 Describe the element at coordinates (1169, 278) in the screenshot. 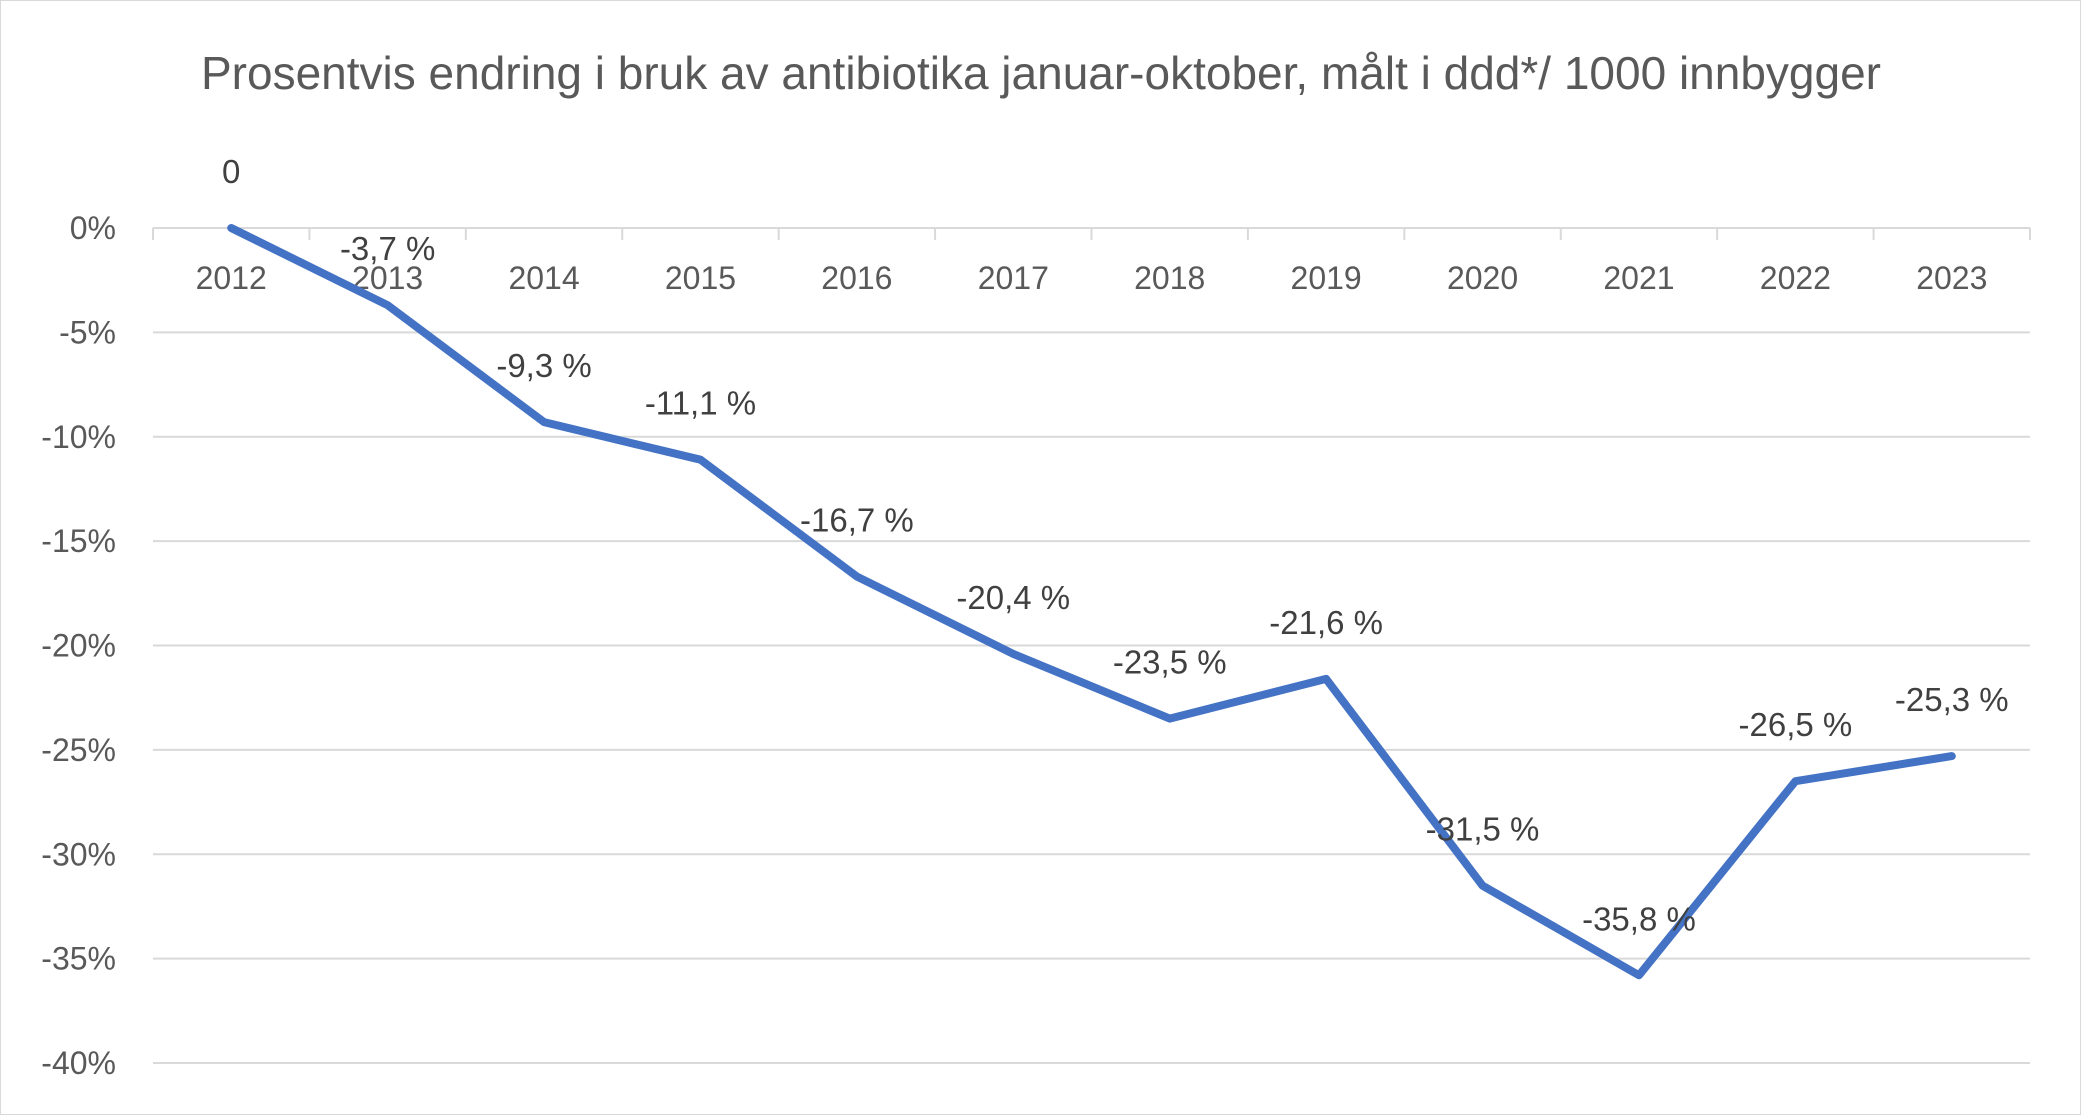

I see `x-tick-label: 2018` at that location.